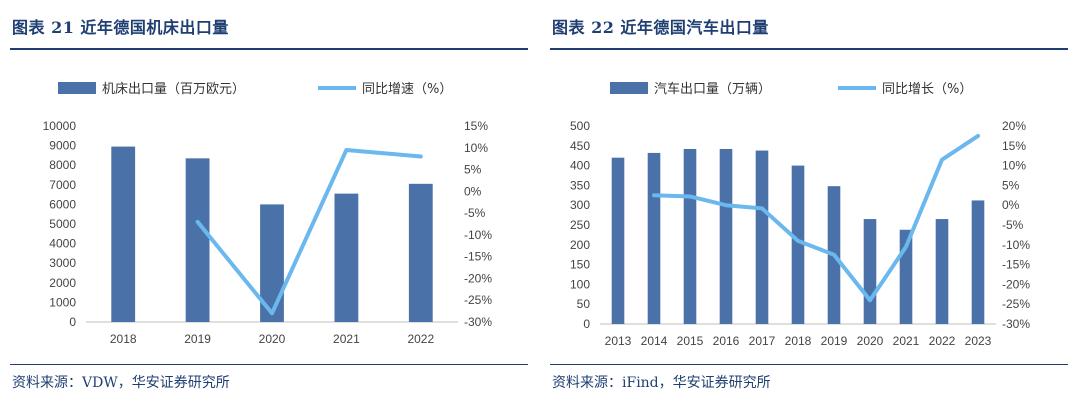  I want to click on legend: 机床出口量（百万欧元） 同比增速（%）, so click(255, 89).